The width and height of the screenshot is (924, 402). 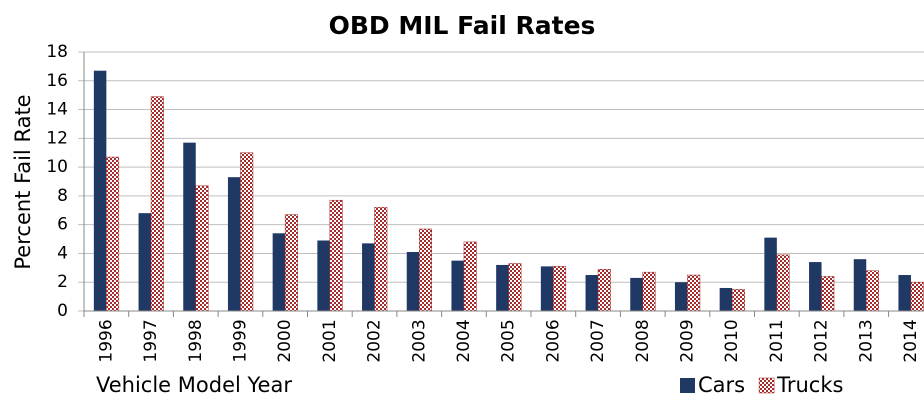 I want to click on x-tick-label: 2014, so click(x=911, y=340).